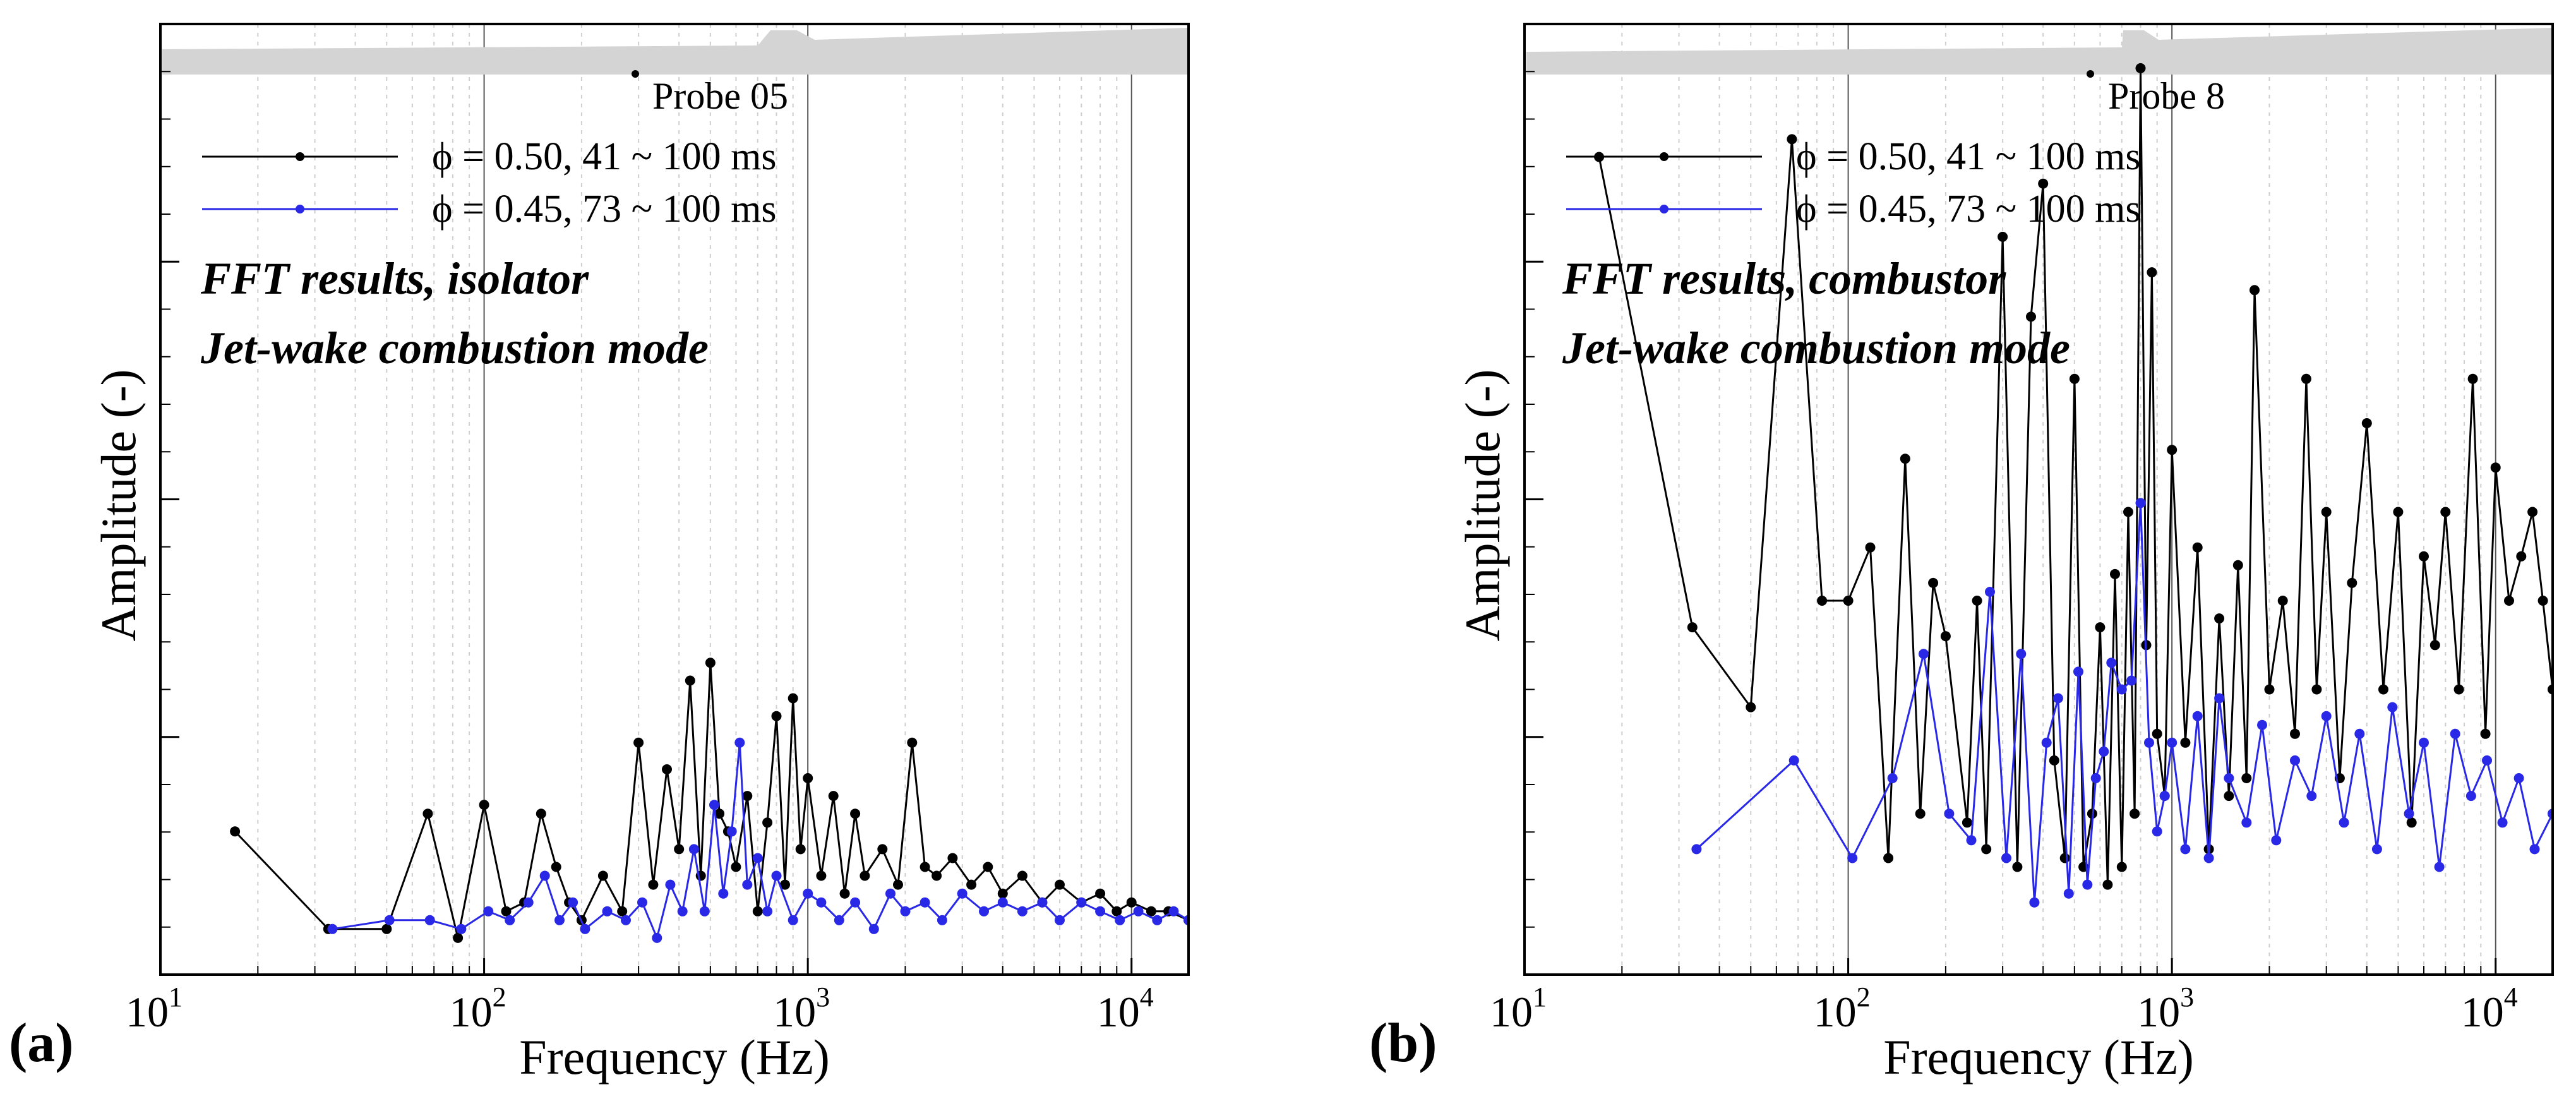  Describe the element at coordinates (1403, 1043) in the screenshot. I see `panel-label: (b)` at that location.